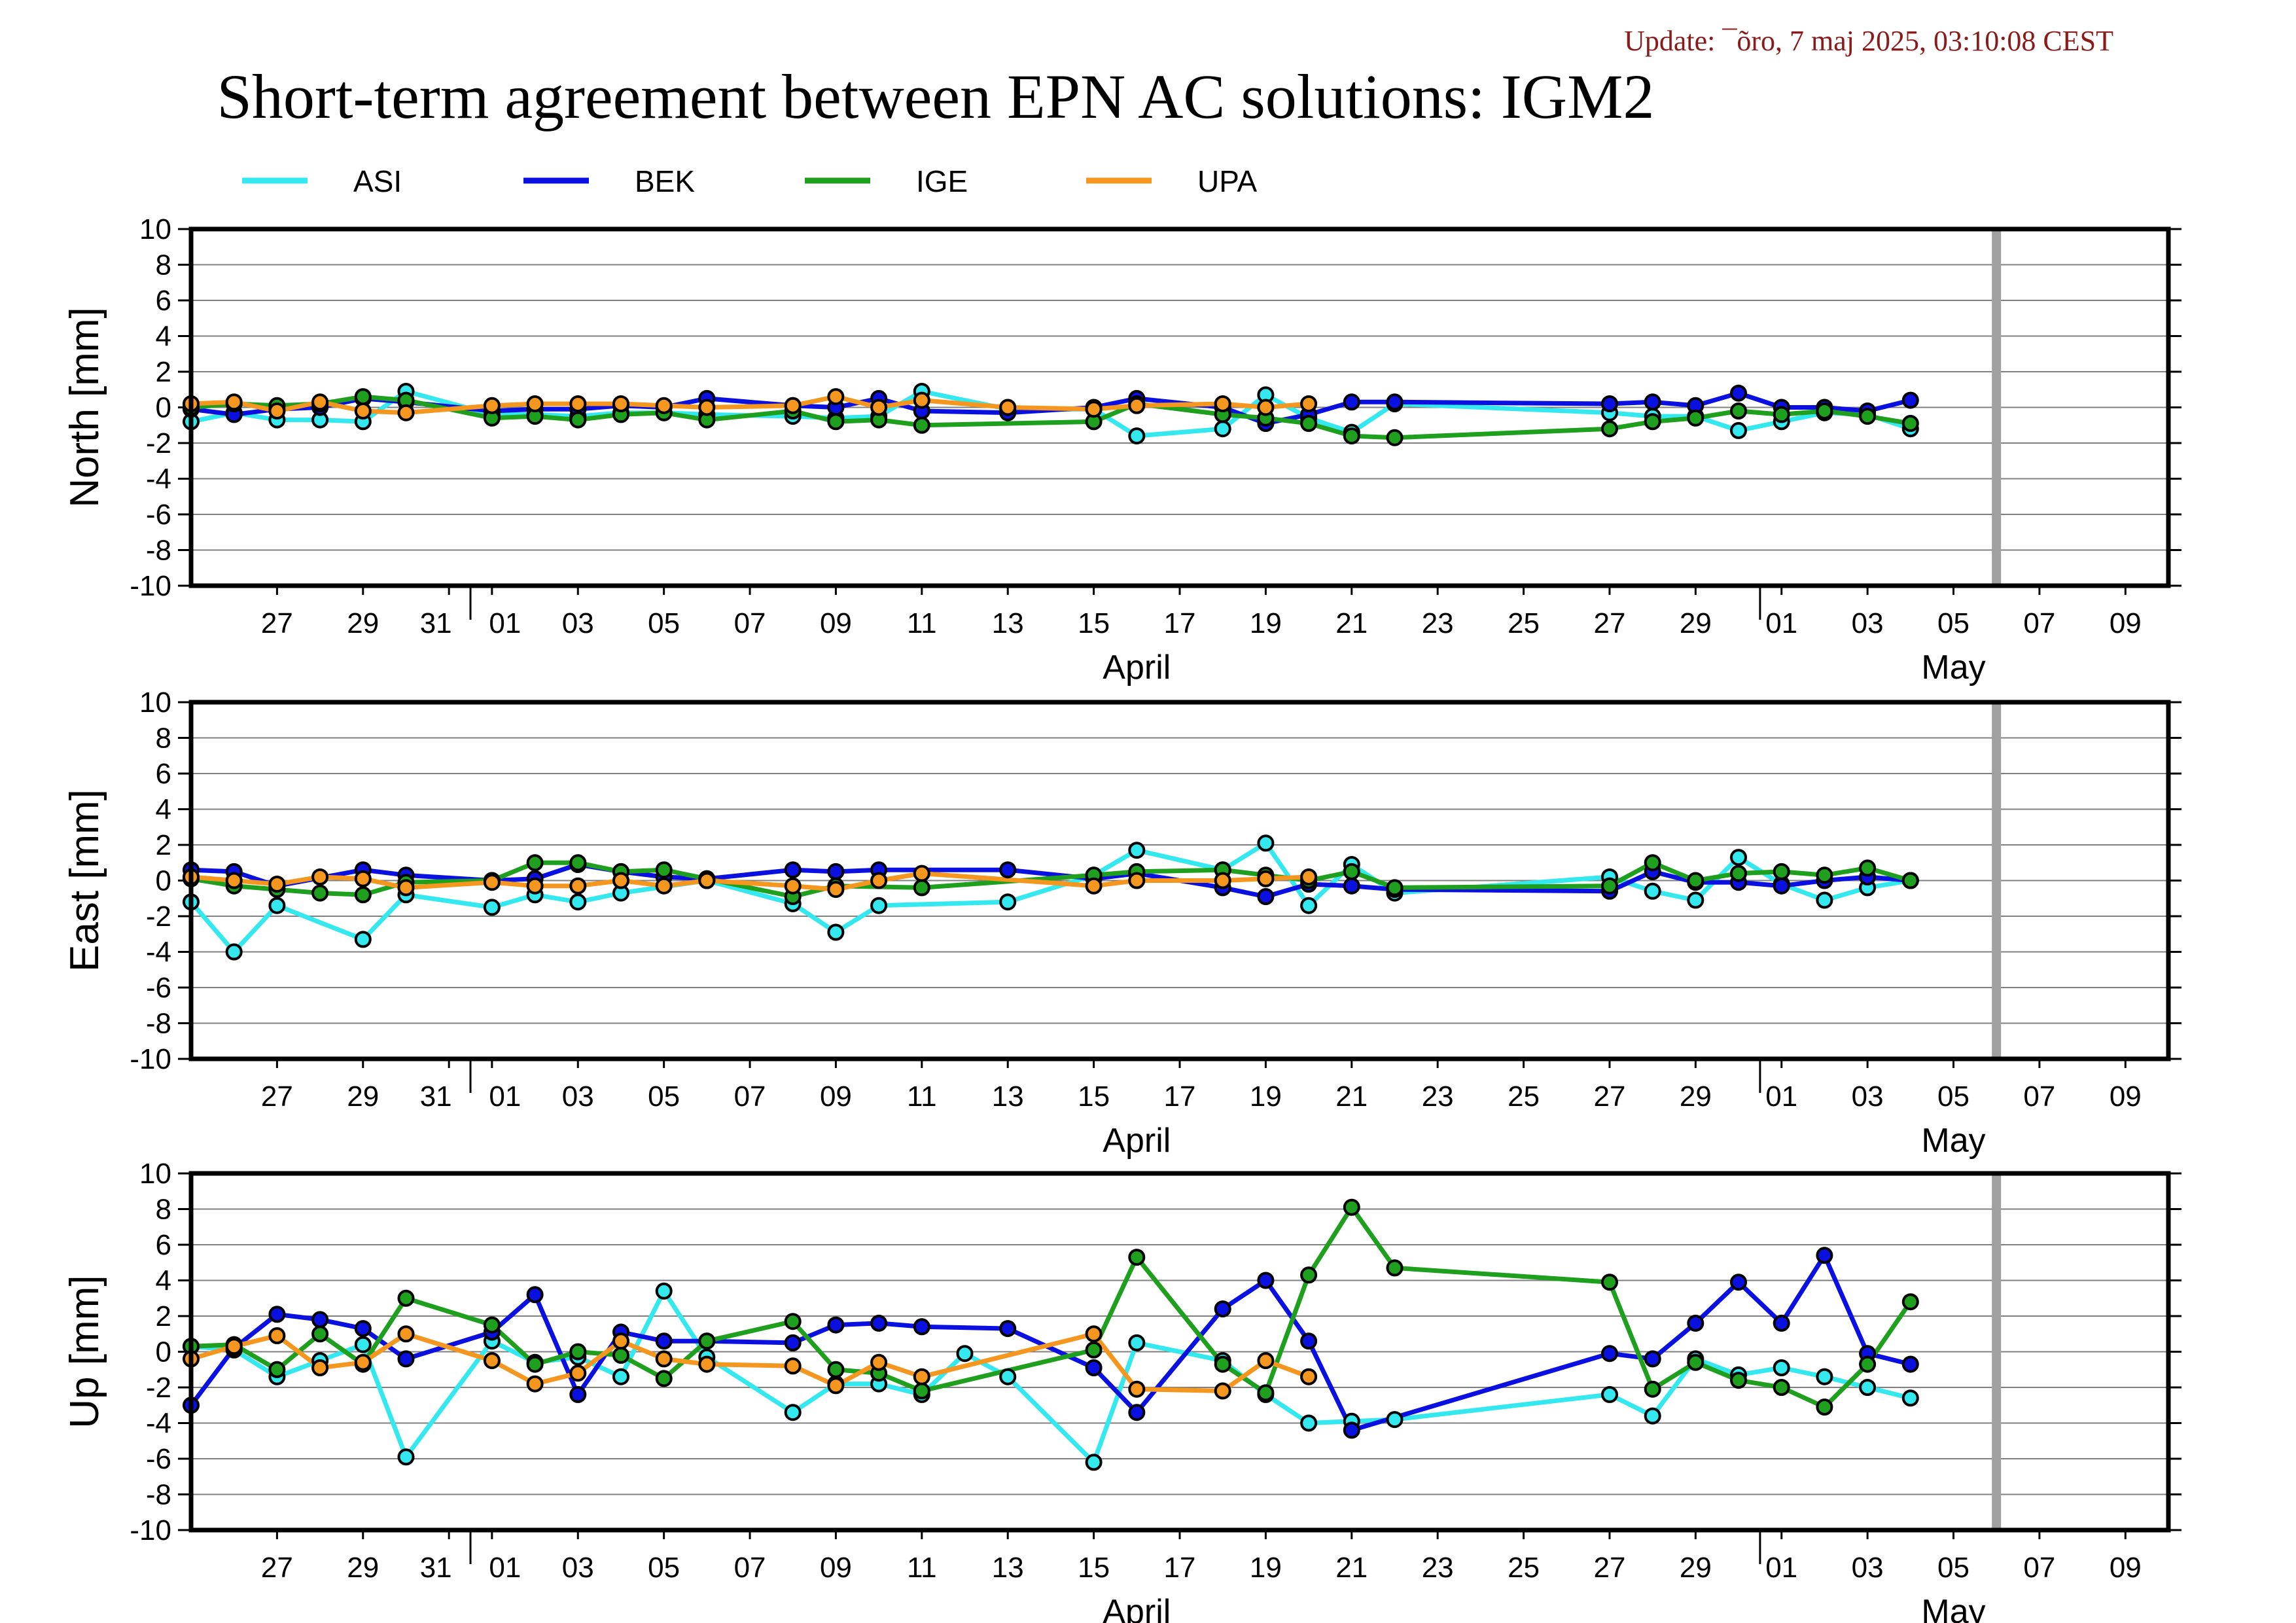  What do you see at coordinates (84, 407) in the screenshot?
I see `north-axis-label: North [mm]` at bounding box center [84, 407].